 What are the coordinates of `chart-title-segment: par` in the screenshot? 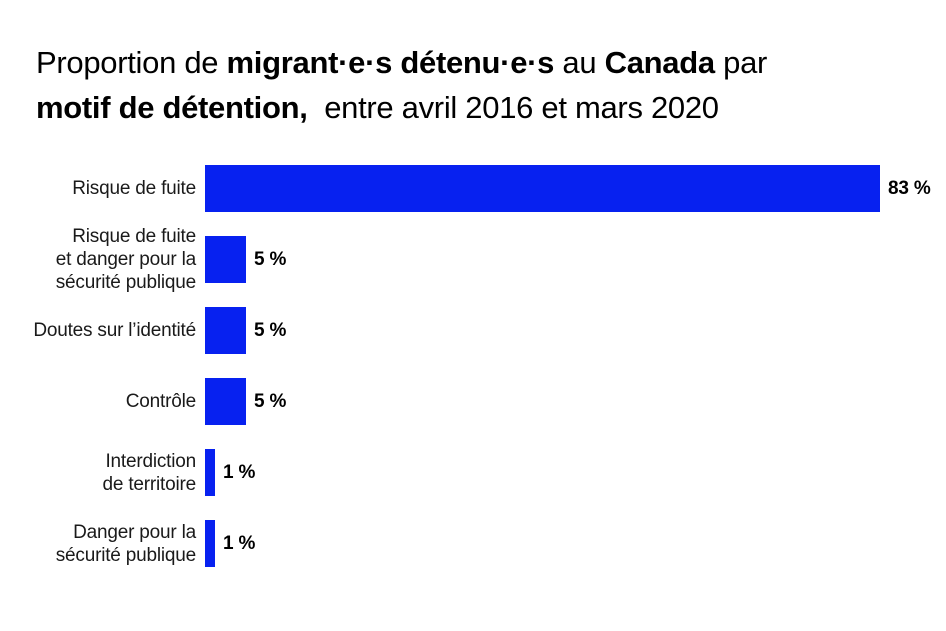 It's located at (741, 62).